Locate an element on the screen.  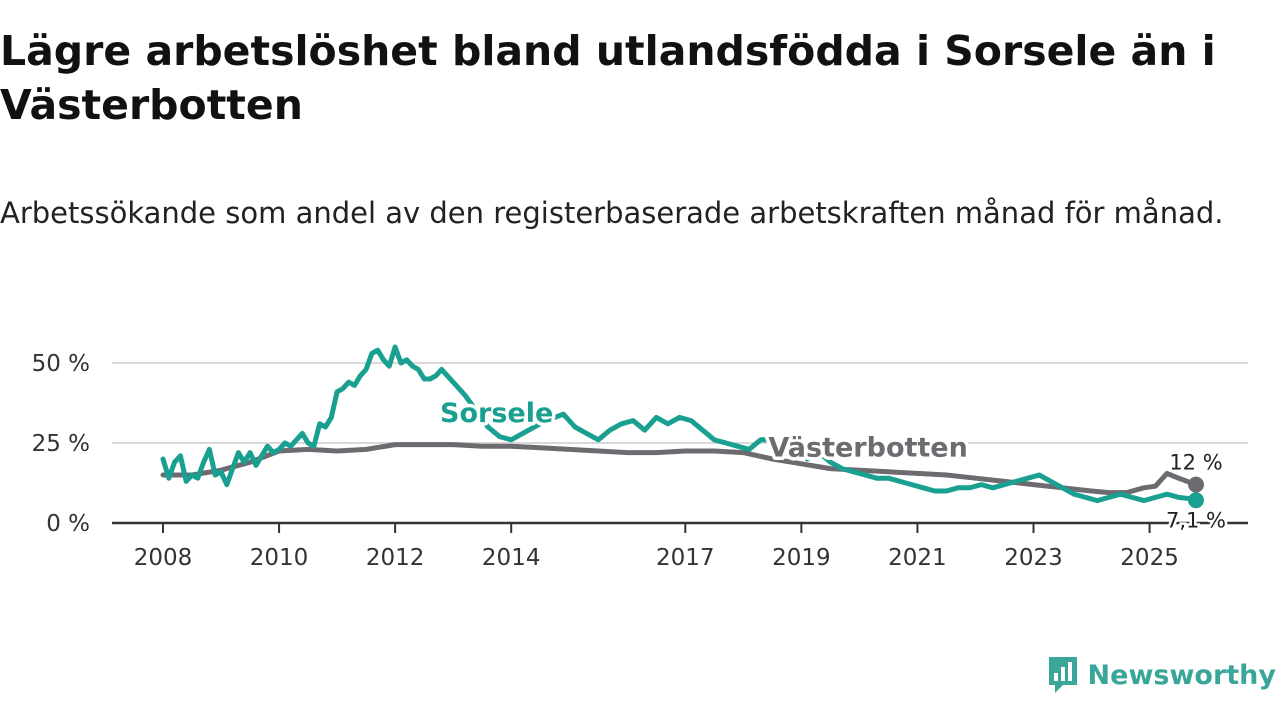
x-tick-label: 2012 is located at coordinates (395, 558).